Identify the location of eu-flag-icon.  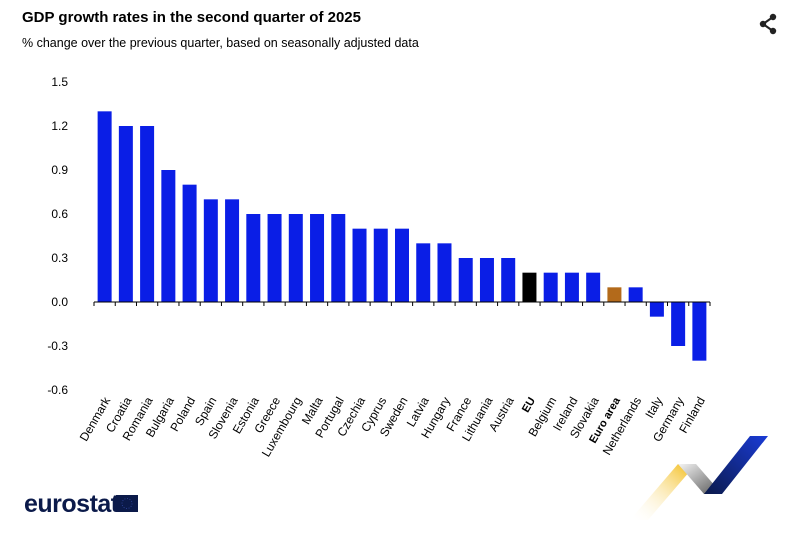
(127, 503).